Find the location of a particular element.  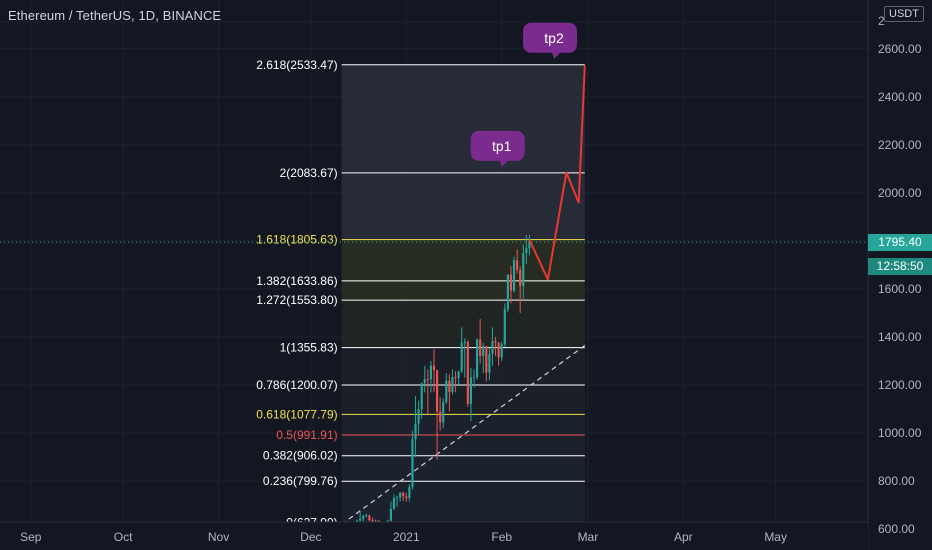

callout-text: tp1 is located at coordinates (502, 146).